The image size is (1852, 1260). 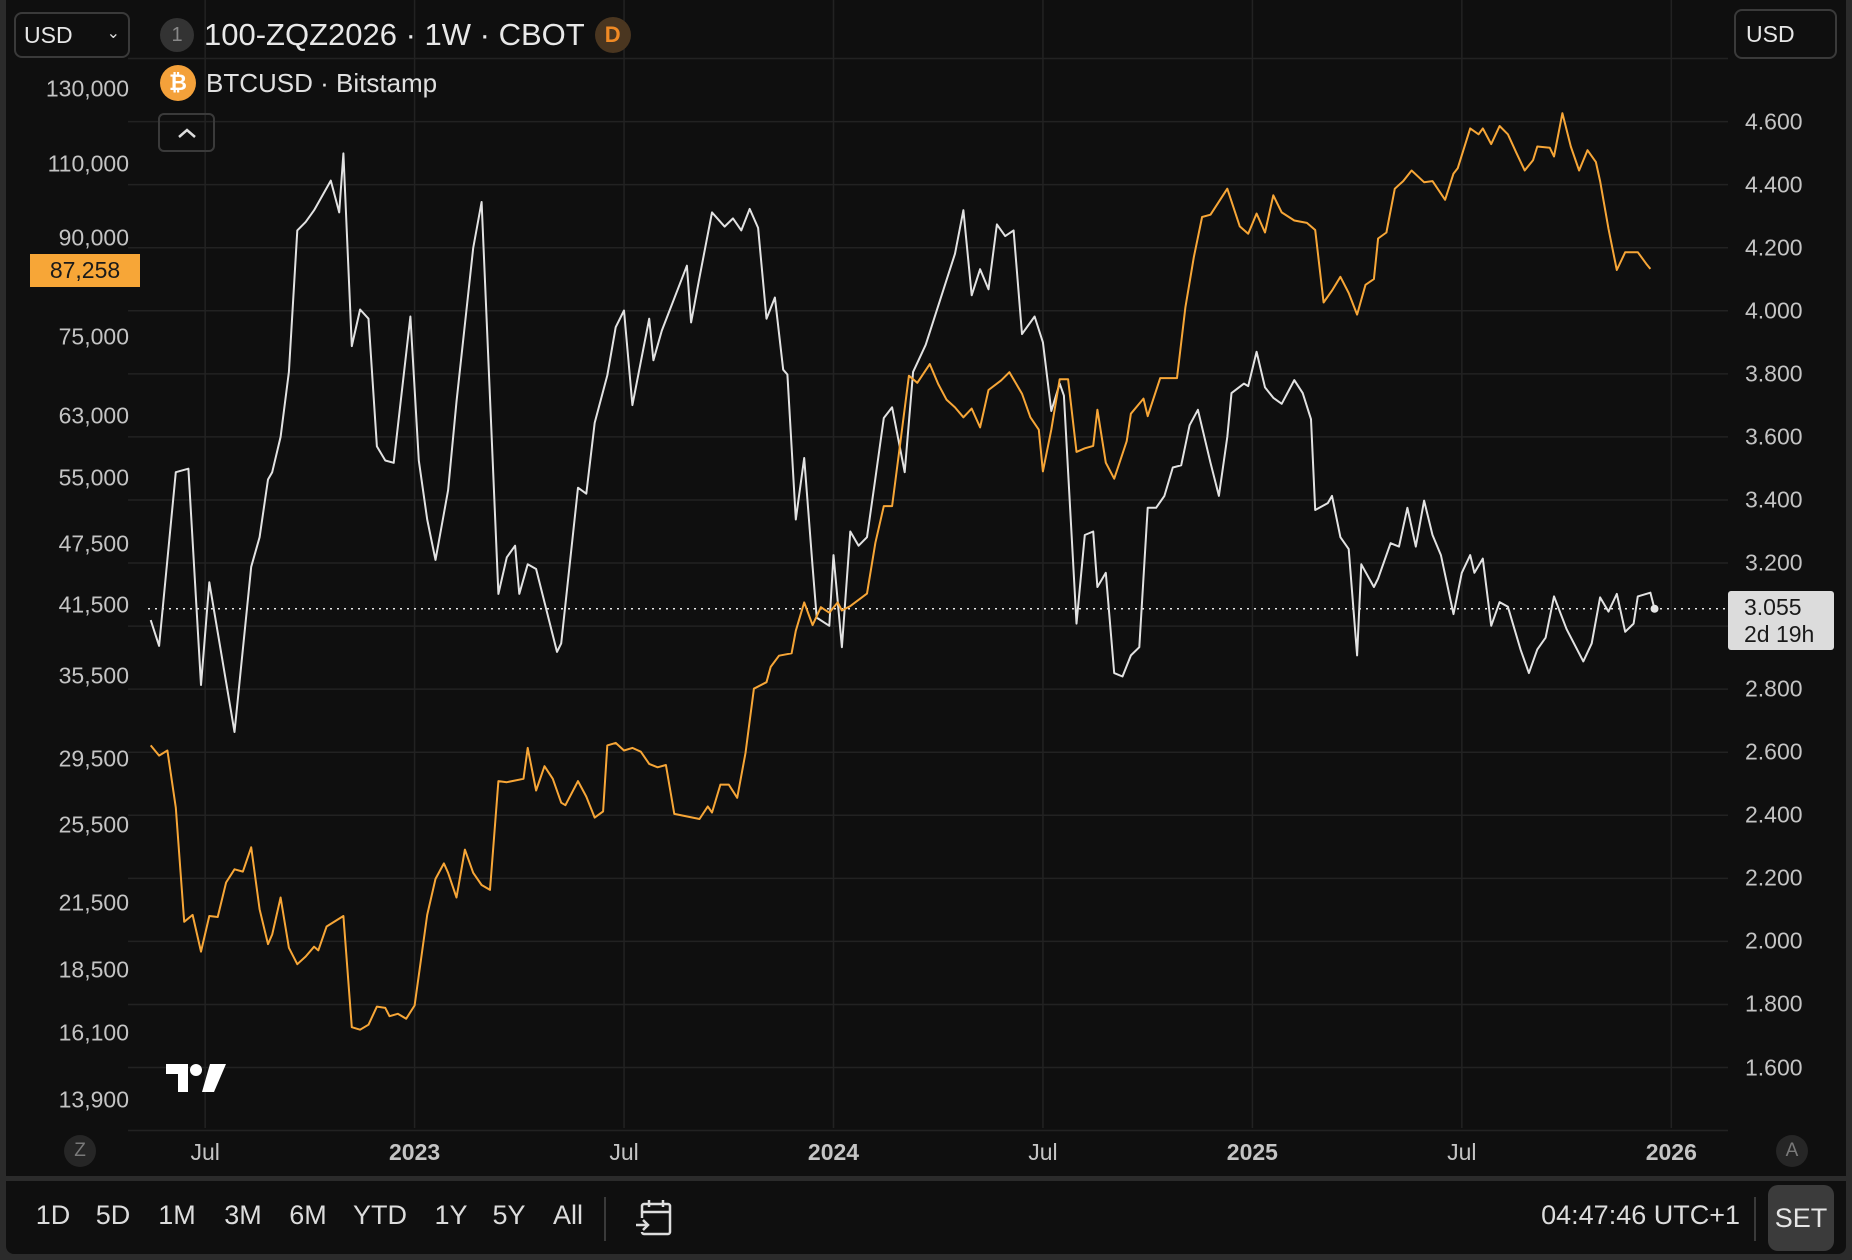 I want to click on right-axis-tick-label: 4.200, so click(x=1774, y=247).